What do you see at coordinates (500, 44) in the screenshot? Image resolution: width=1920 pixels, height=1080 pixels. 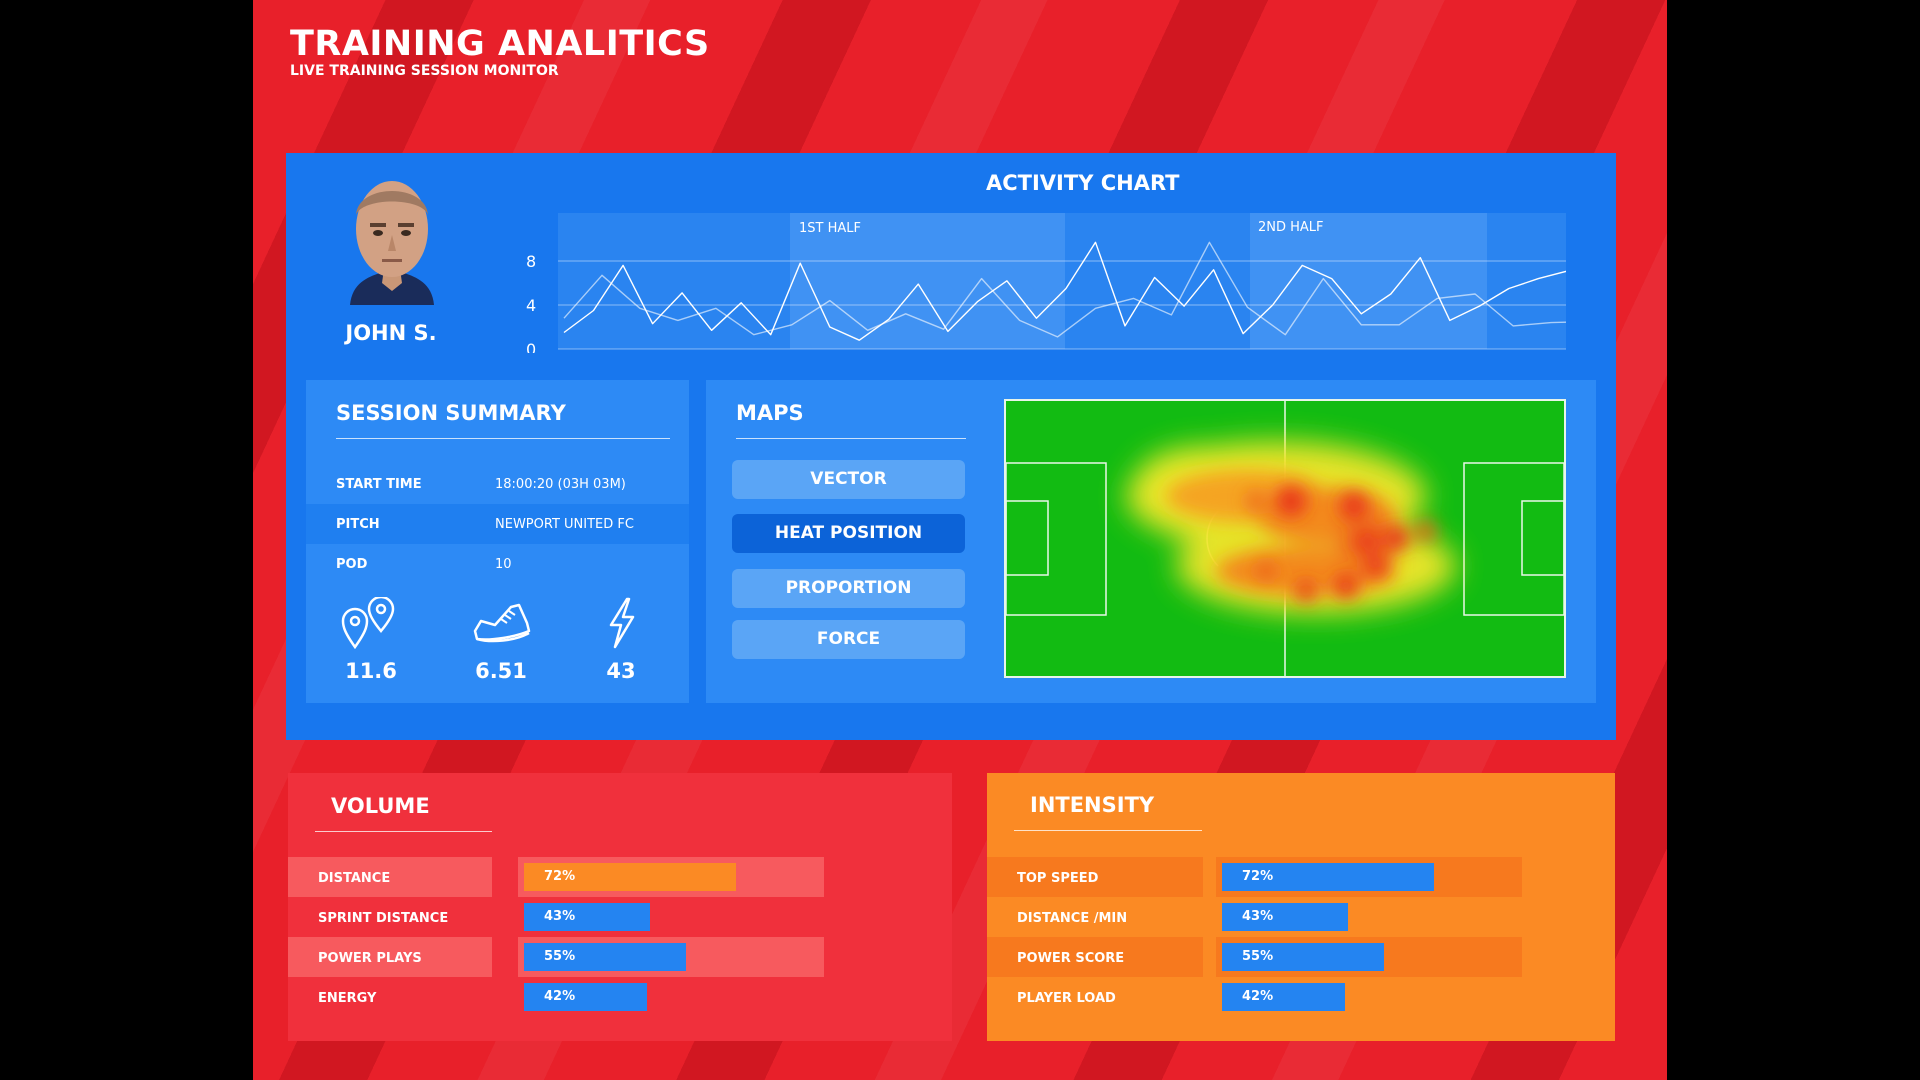 I see `app-title: TRAINING ANALITICS` at bounding box center [500, 44].